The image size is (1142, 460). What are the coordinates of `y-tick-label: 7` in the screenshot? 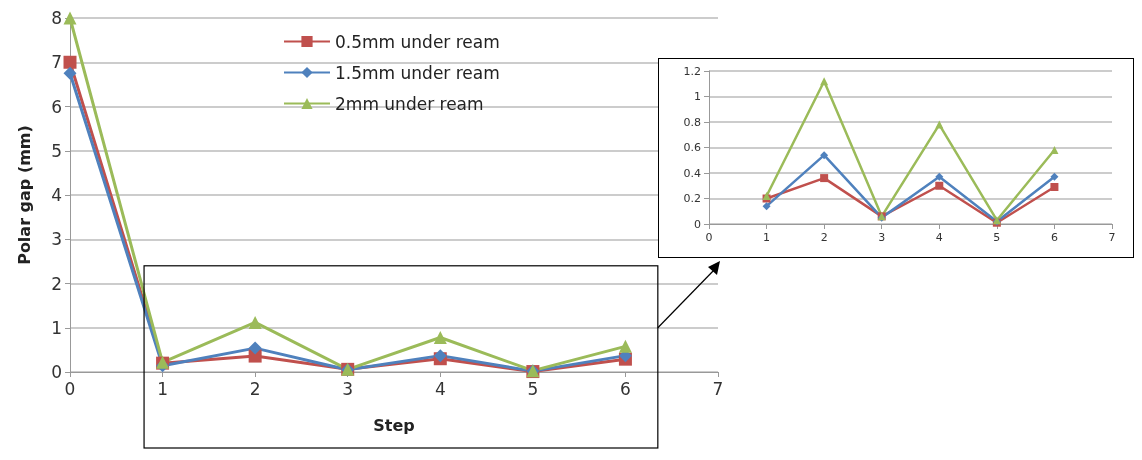 It's located at (56, 62).